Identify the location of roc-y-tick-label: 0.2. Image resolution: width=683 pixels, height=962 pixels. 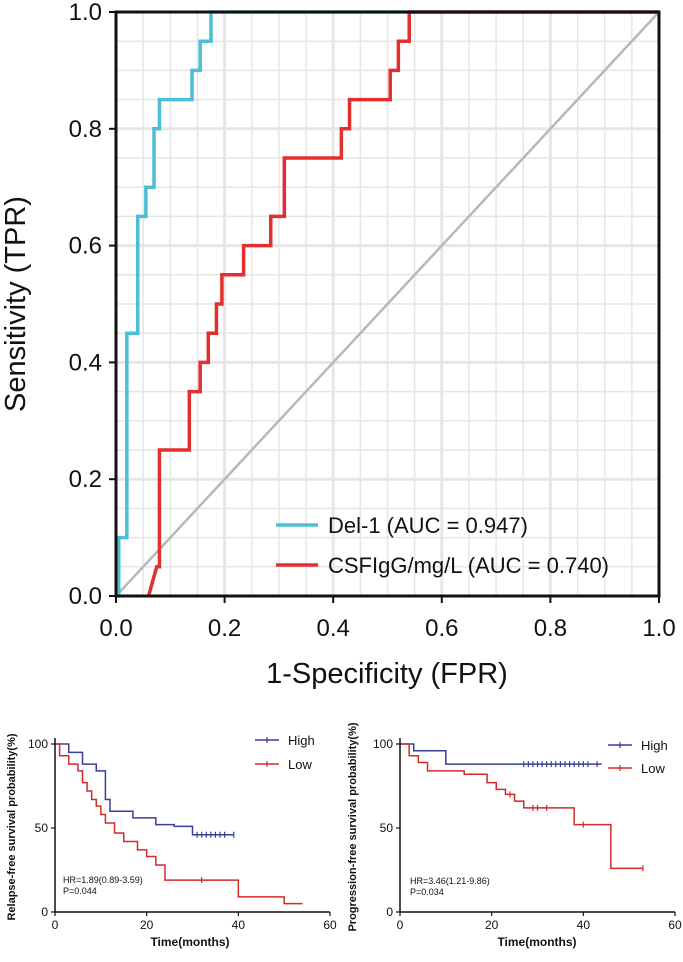
(85, 479).